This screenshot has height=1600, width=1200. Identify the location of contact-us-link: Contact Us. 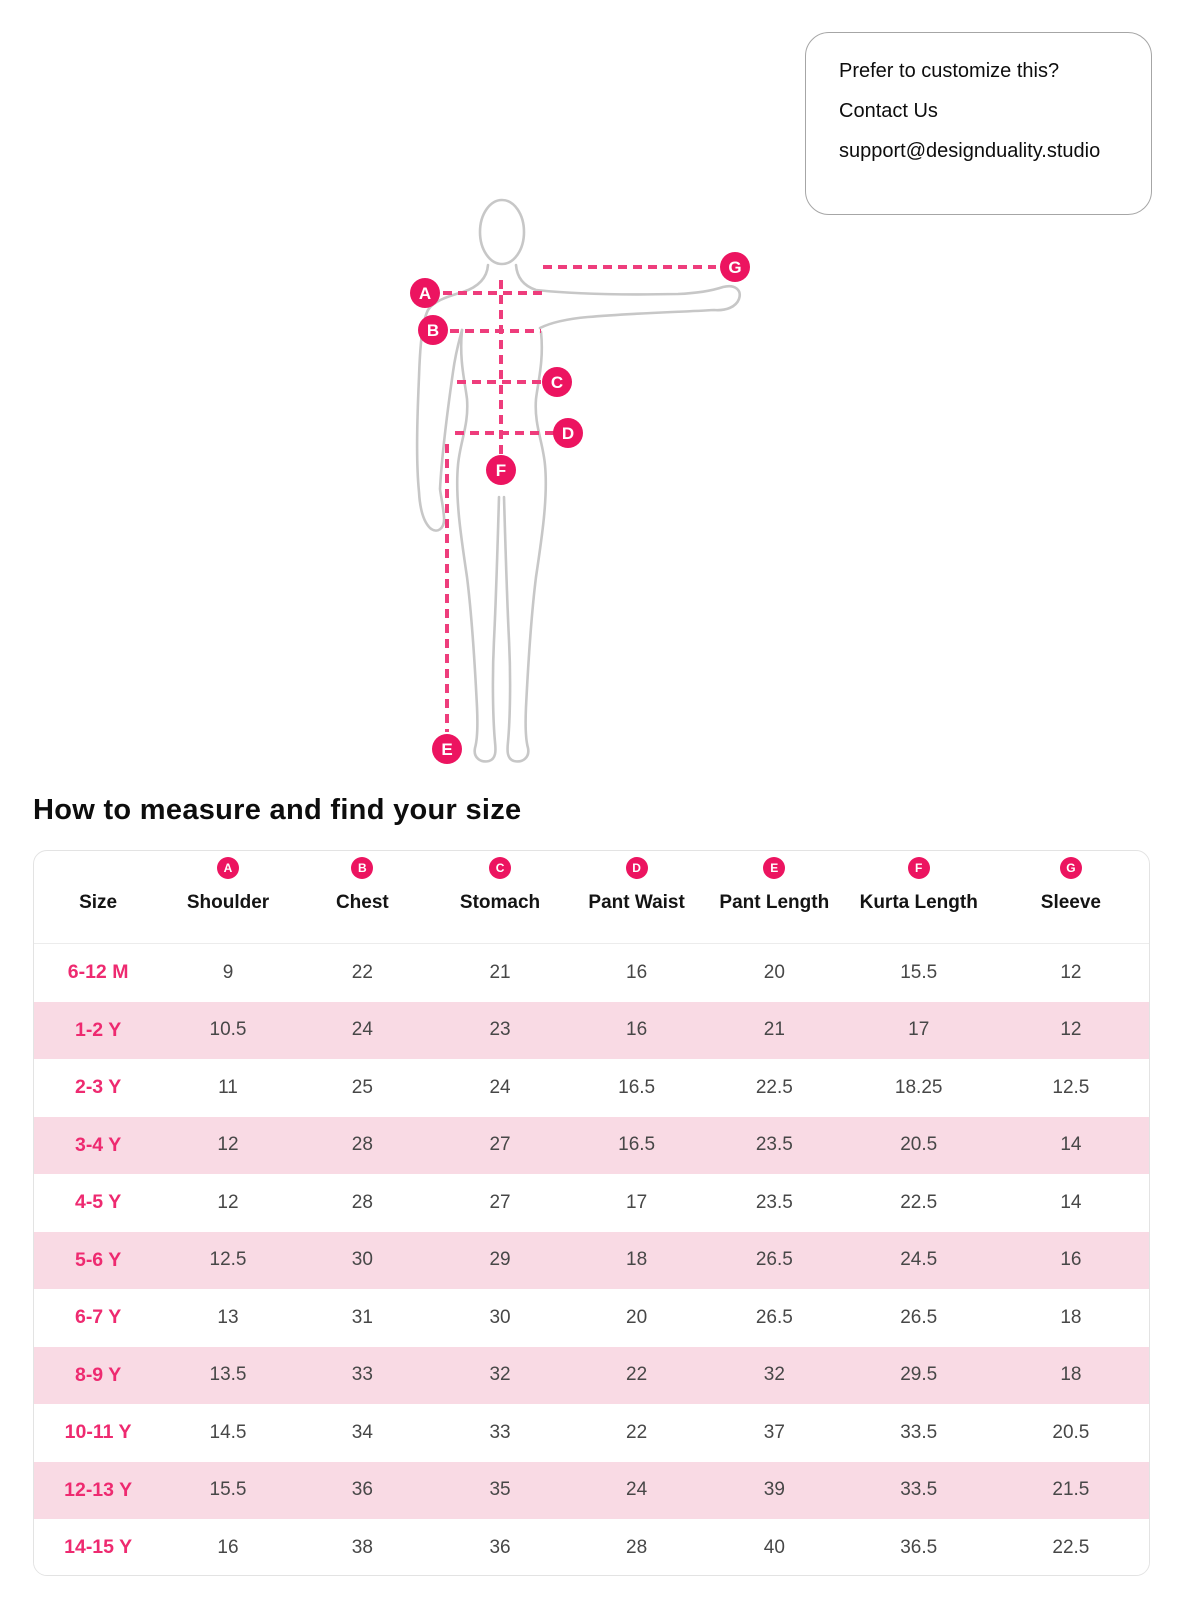
(888, 111).